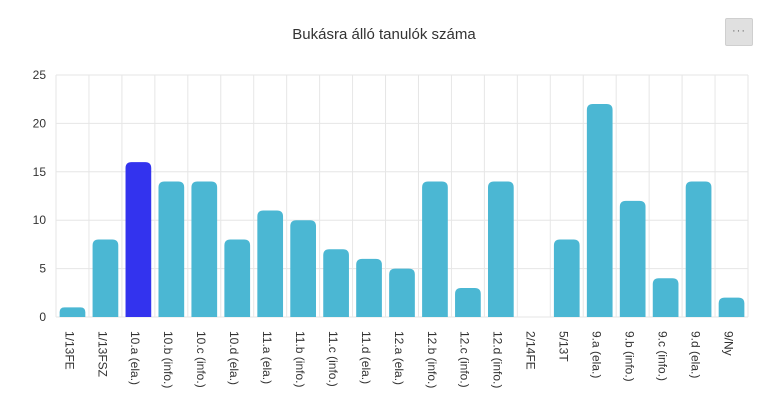 The width and height of the screenshot is (768, 415). Describe the element at coordinates (72, 312) in the screenshot. I see `bar-1-13fe` at that location.